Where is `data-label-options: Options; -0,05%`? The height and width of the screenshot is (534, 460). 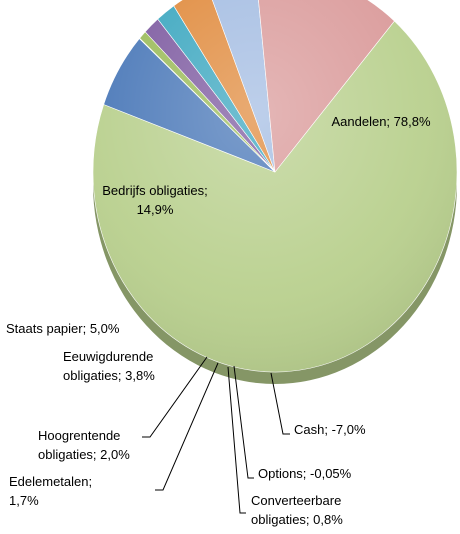
data-label-options: Options; -0,05% is located at coordinates (305, 473).